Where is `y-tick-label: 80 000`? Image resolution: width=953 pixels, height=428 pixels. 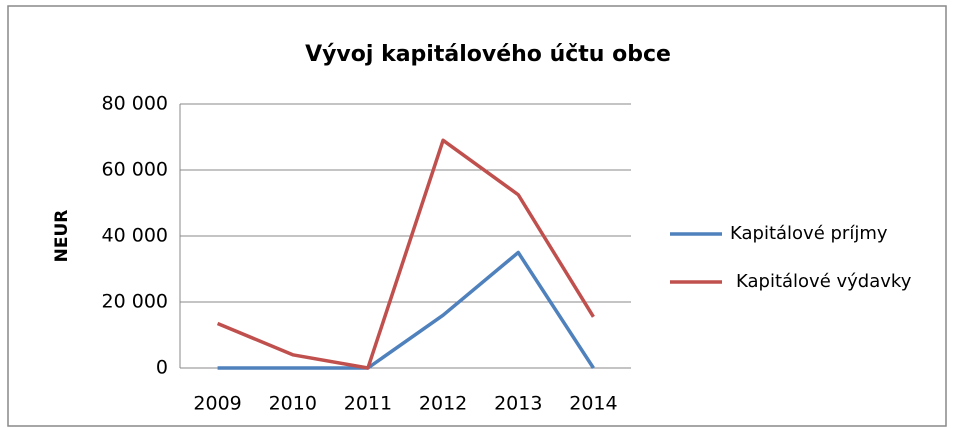 y-tick-label: 80 000 is located at coordinates (135, 104).